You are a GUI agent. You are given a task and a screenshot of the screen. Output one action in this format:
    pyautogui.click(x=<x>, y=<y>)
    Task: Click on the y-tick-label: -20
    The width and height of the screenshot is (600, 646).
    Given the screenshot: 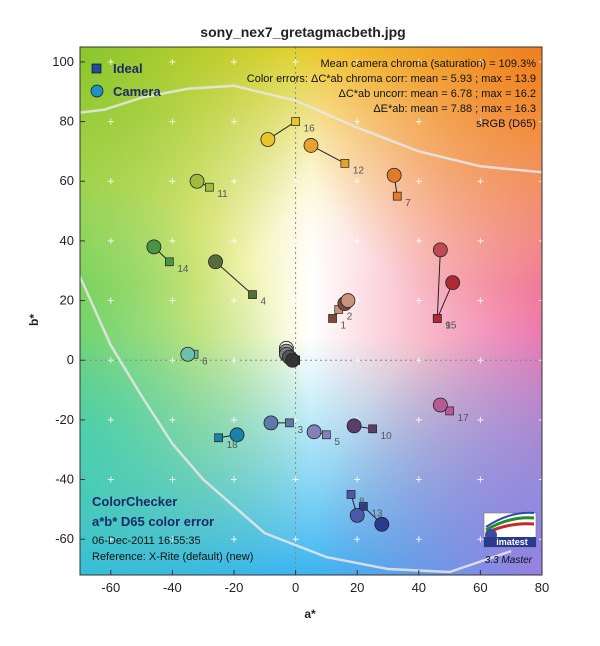 What is the action you would take?
    pyautogui.click(x=64, y=419)
    